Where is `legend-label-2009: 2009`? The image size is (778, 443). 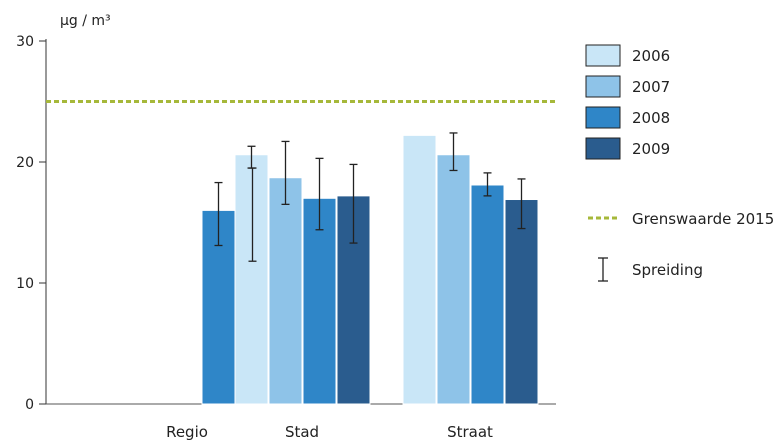 legend-label-2009: 2009 is located at coordinates (651, 149).